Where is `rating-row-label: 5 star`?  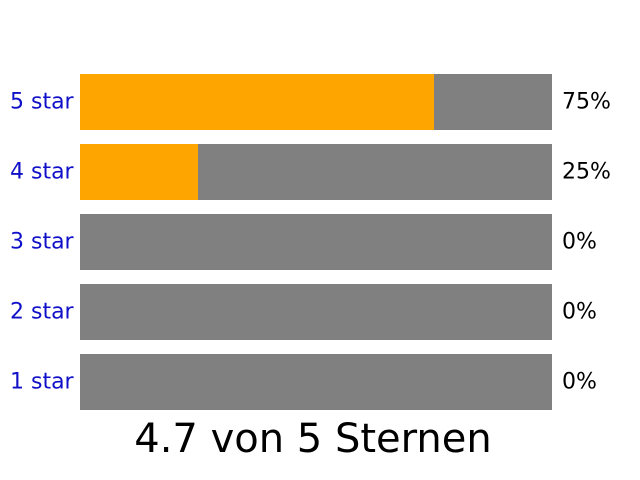 rating-row-label: 5 star is located at coordinates (42, 102).